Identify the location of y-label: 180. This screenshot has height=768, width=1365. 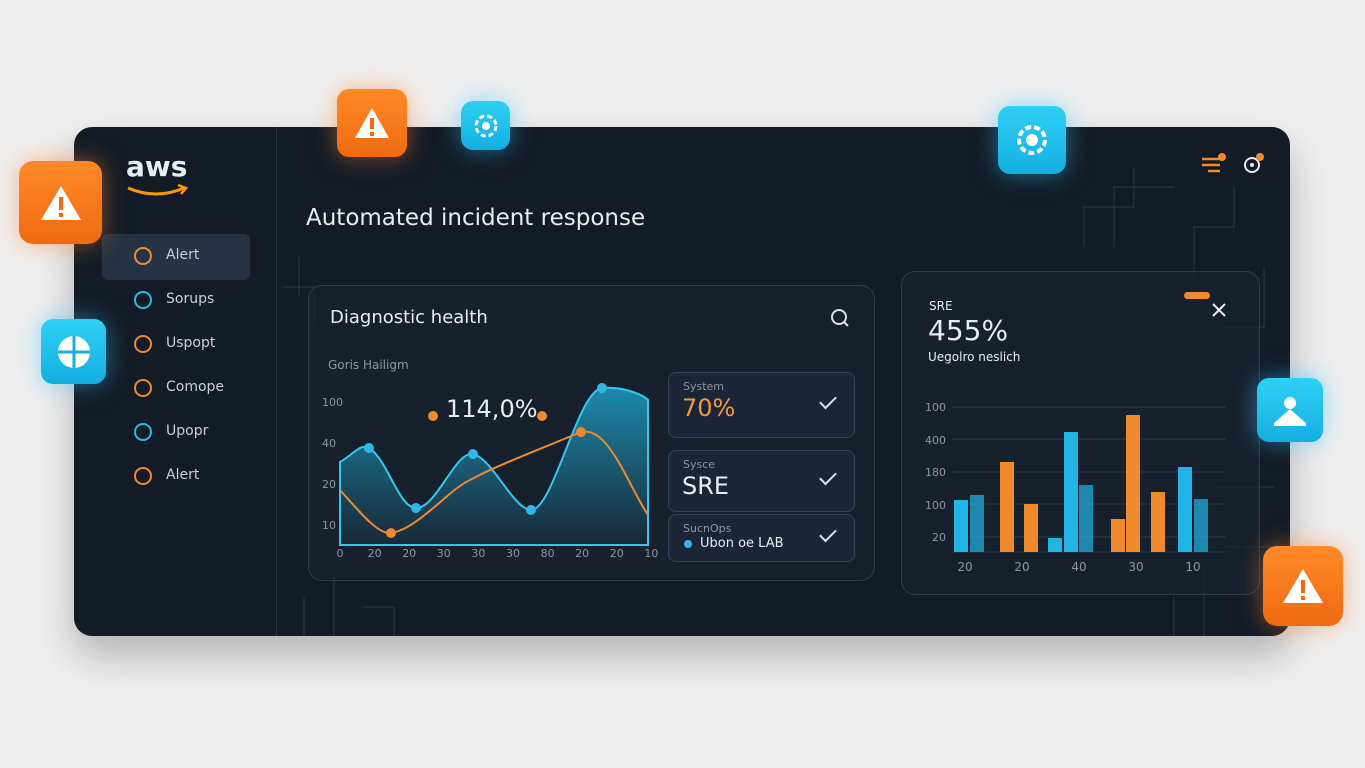
(935, 472).